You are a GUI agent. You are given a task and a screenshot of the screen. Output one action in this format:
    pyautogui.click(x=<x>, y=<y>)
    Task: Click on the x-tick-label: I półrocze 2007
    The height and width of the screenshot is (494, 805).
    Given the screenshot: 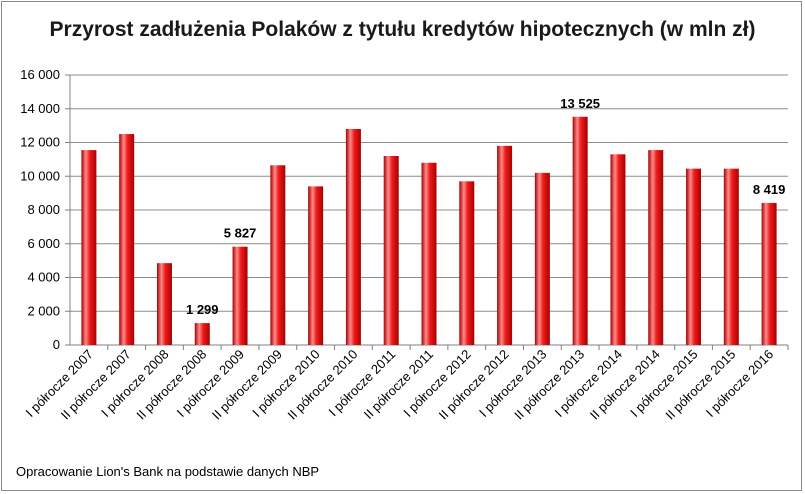 What is the action you would take?
    pyautogui.click(x=59, y=383)
    